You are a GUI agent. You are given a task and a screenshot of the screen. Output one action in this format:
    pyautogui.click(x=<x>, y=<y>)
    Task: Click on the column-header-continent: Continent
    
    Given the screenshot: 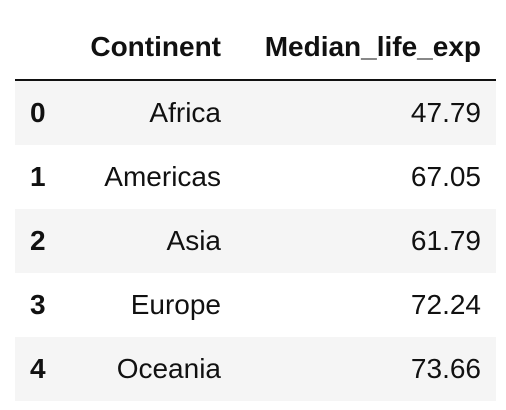 What is the action you would take?
    pyautogui.click(x=158, y=48)
    